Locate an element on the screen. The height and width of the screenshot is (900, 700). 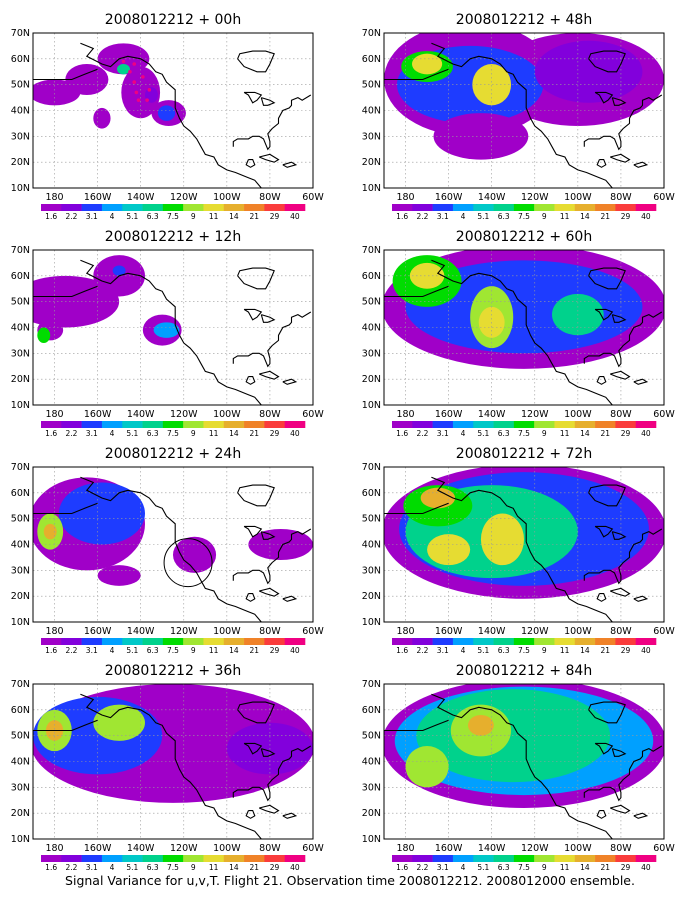
panel-title: 2008012212 + 72h is located at coordinates (524, 454).